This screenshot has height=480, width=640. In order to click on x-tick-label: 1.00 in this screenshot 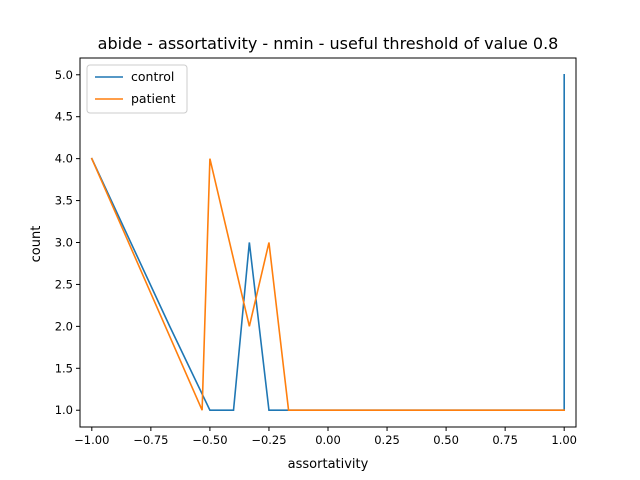, I will do `click(564, 440)`.